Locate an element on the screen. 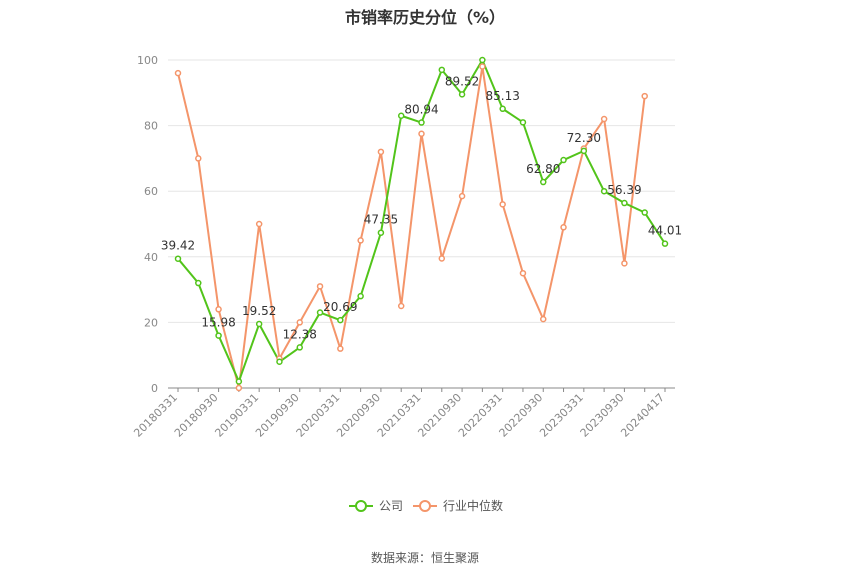 Image resolution: width=850 pixels, height=574 pixels. legend-marker-industry is located at coordinates (425, 506).